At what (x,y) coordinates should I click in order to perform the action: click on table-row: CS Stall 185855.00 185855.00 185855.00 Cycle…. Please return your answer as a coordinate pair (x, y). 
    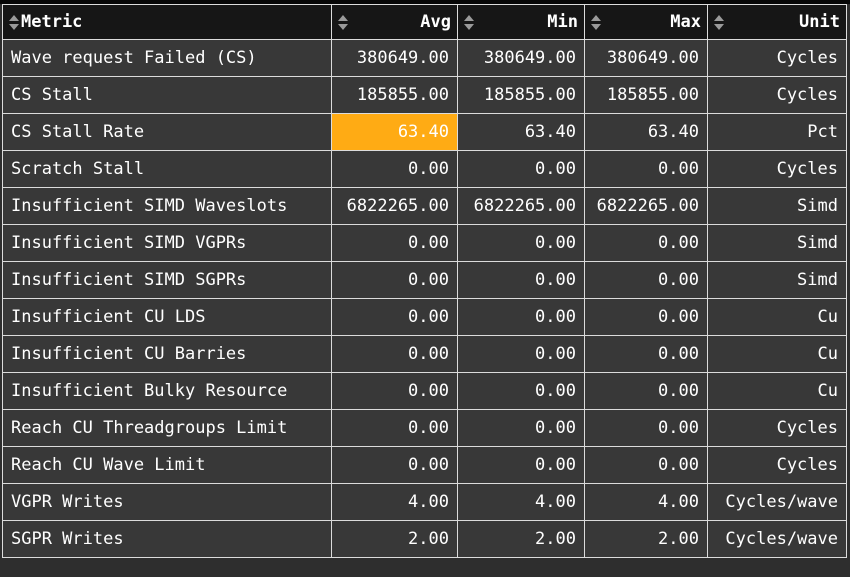
    Looking at the image, I should click on (424, 95).